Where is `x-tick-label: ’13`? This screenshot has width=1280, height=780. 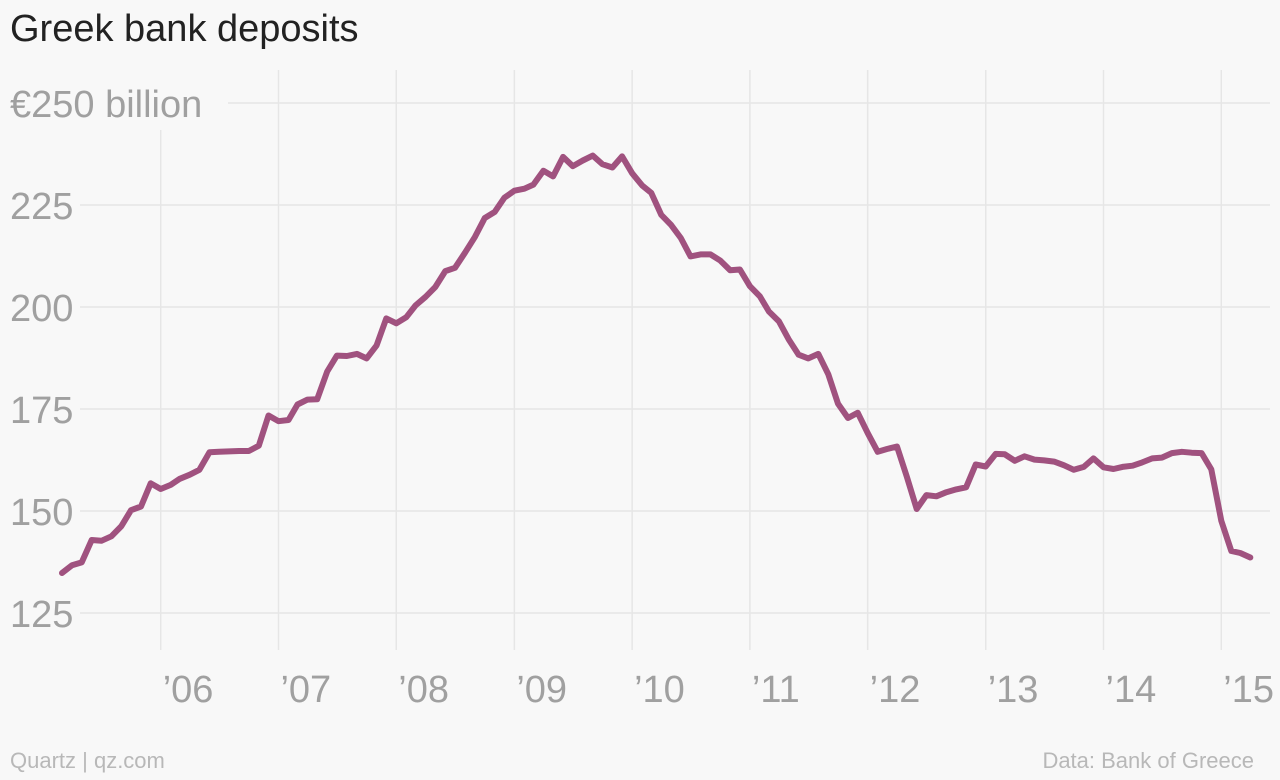 x-tick-label: ’13 is located at coordinates (1013, 690).